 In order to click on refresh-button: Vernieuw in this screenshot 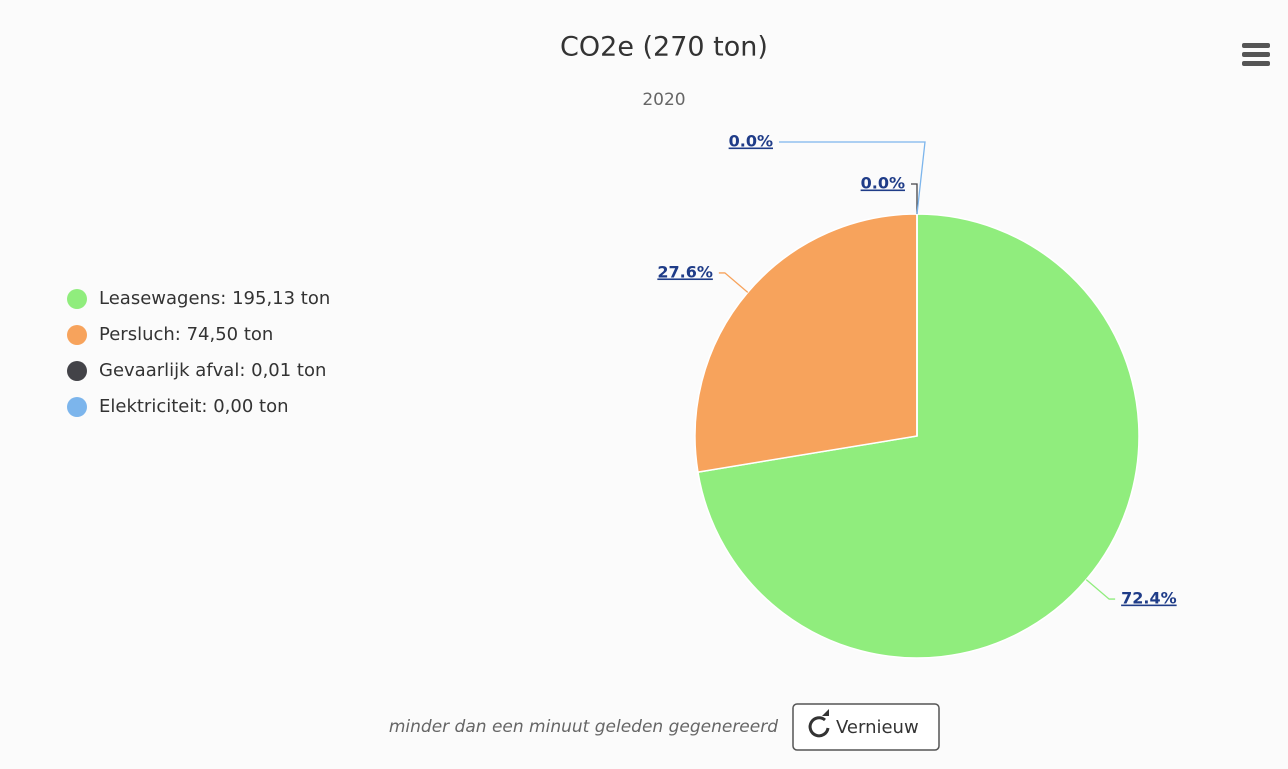, I will do `click(866, 727)`.